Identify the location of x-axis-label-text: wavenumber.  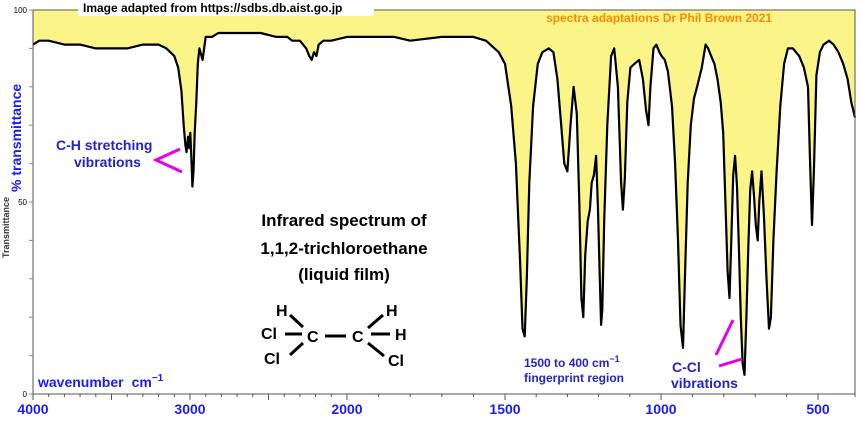
(80, 382).